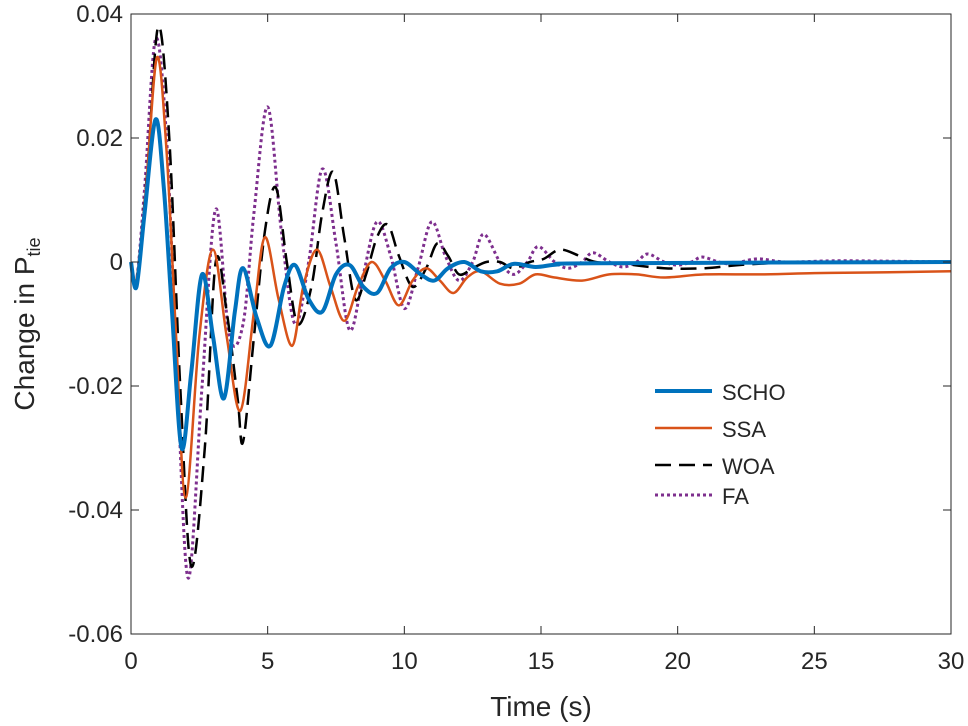  I want to click on y-tick-label: 0.04, so click(99, 14).